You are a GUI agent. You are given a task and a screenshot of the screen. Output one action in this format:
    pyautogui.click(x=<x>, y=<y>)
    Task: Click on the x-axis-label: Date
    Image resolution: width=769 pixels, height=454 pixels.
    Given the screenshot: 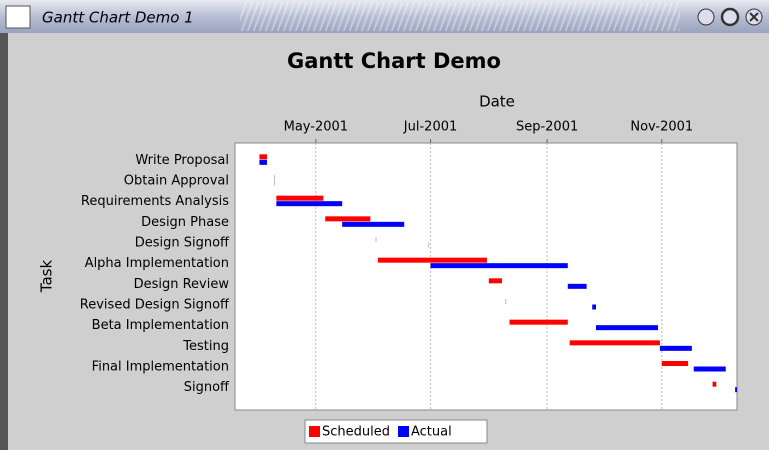 What is the action you would take?
    pyautogui.click(x=497, y=102)
    